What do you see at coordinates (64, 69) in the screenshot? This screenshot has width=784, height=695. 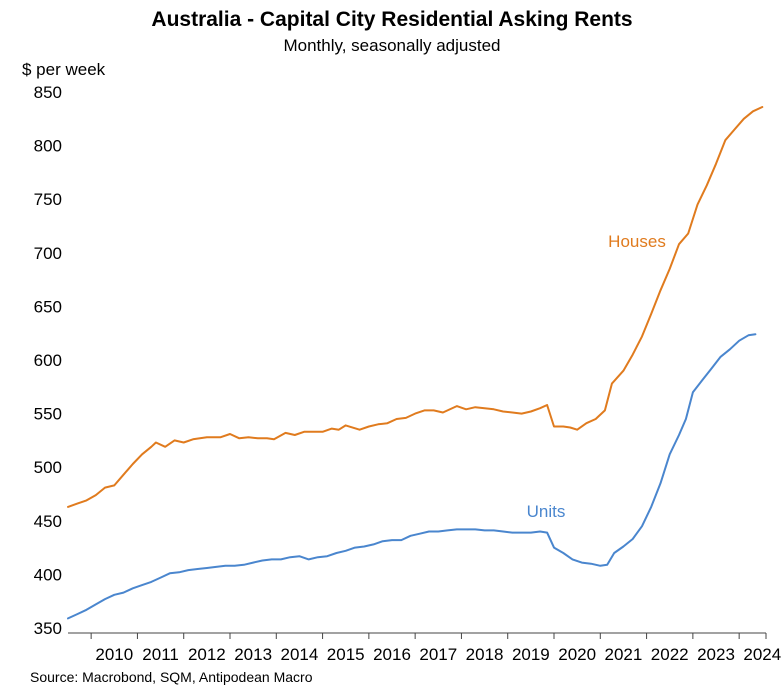 I see `y-axis-label: $ per week` at bounding box center [64, 69].